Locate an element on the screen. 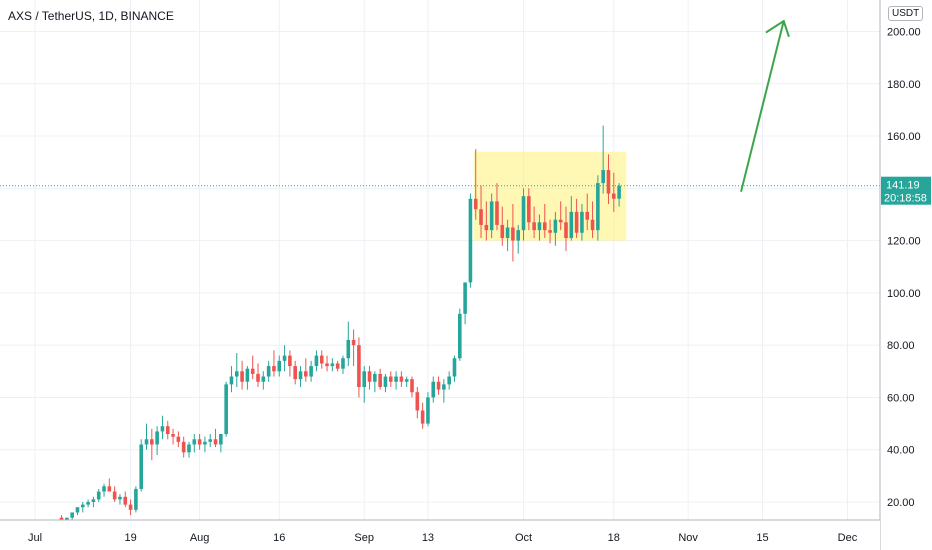 The width and height of the screenshot is (932, 550). time-axis-ticks: Jul 19 Aug 16 Sep 13 Oct 18 Nov 15 Dec is located at coordinates (443, 538).